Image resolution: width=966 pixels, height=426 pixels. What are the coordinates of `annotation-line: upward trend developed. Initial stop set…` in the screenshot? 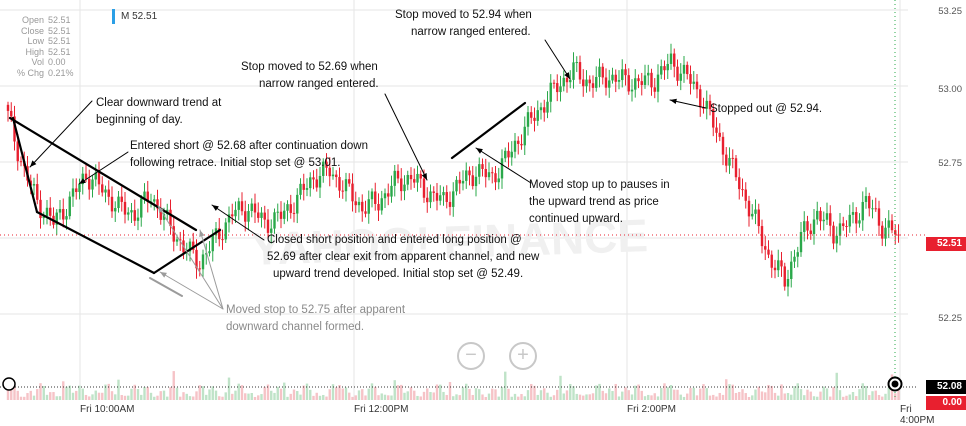 It's located at (398, 274).